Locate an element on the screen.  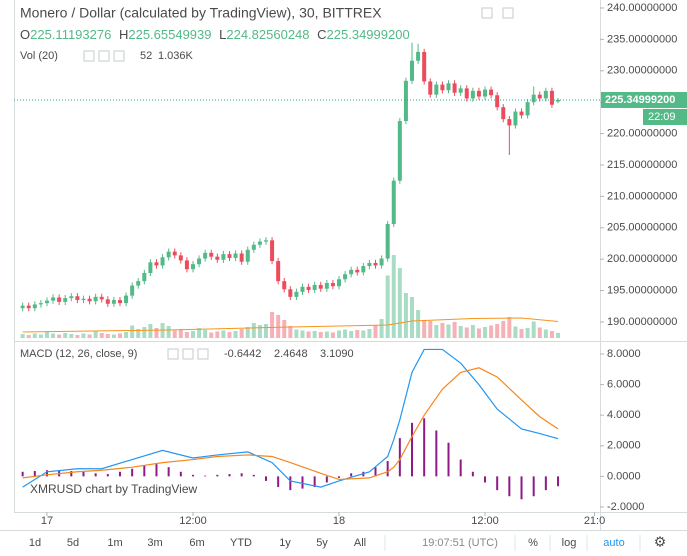
range-button: 6m is located at coordinates (196, 543).